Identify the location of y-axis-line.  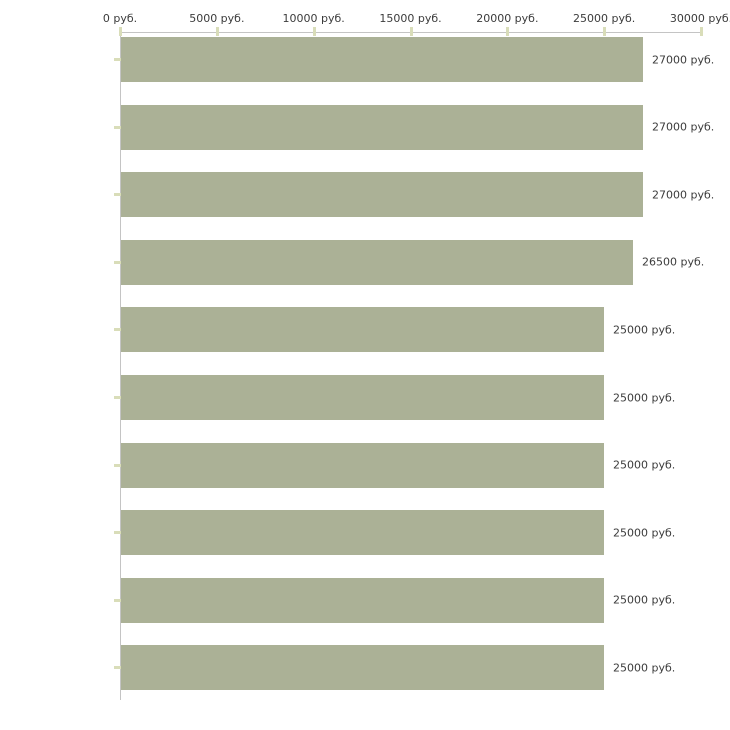
(120, 366).